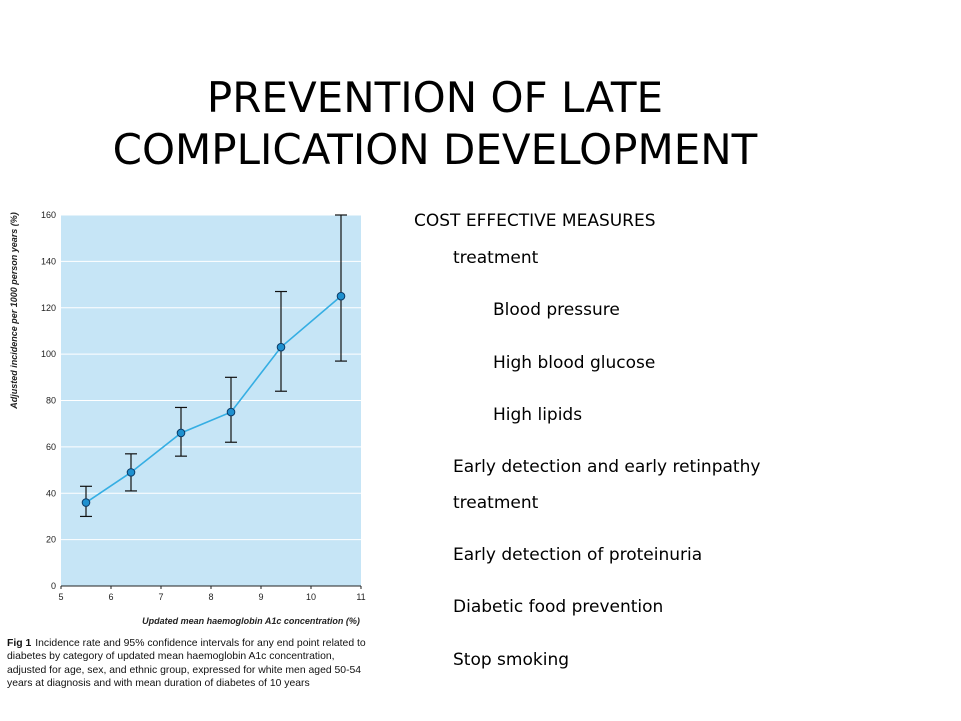 This screenshot has height=721, width=961. Describe the element at coordinates (51, 401) in the screenshot. I see `y-tick-label: 80` at that location.